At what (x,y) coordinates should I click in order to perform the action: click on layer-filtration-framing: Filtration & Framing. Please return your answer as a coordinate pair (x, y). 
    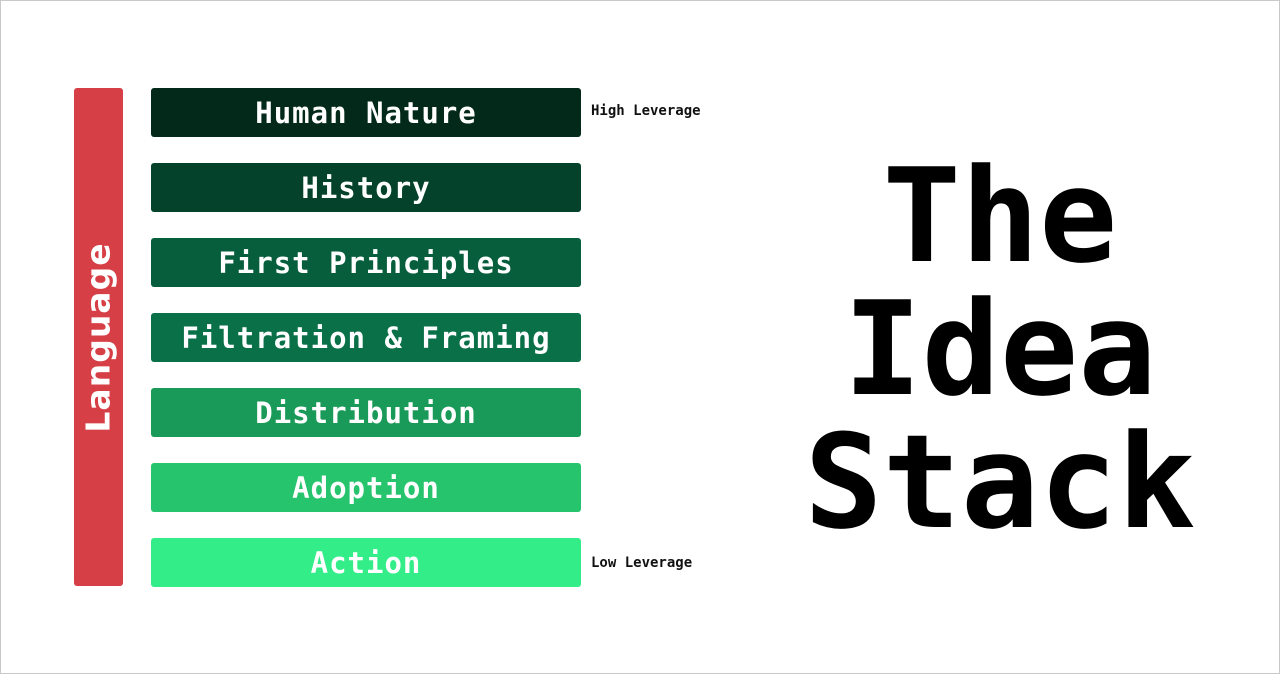
    Looking at the image, I should click on (366, 337).